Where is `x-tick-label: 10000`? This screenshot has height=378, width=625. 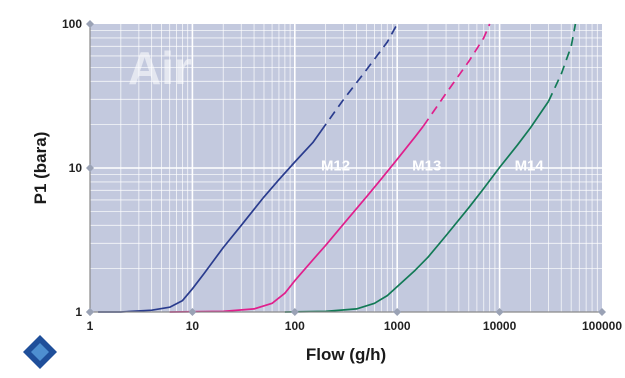
x-tick-label: 10000 is located at coordinates (500, 326).